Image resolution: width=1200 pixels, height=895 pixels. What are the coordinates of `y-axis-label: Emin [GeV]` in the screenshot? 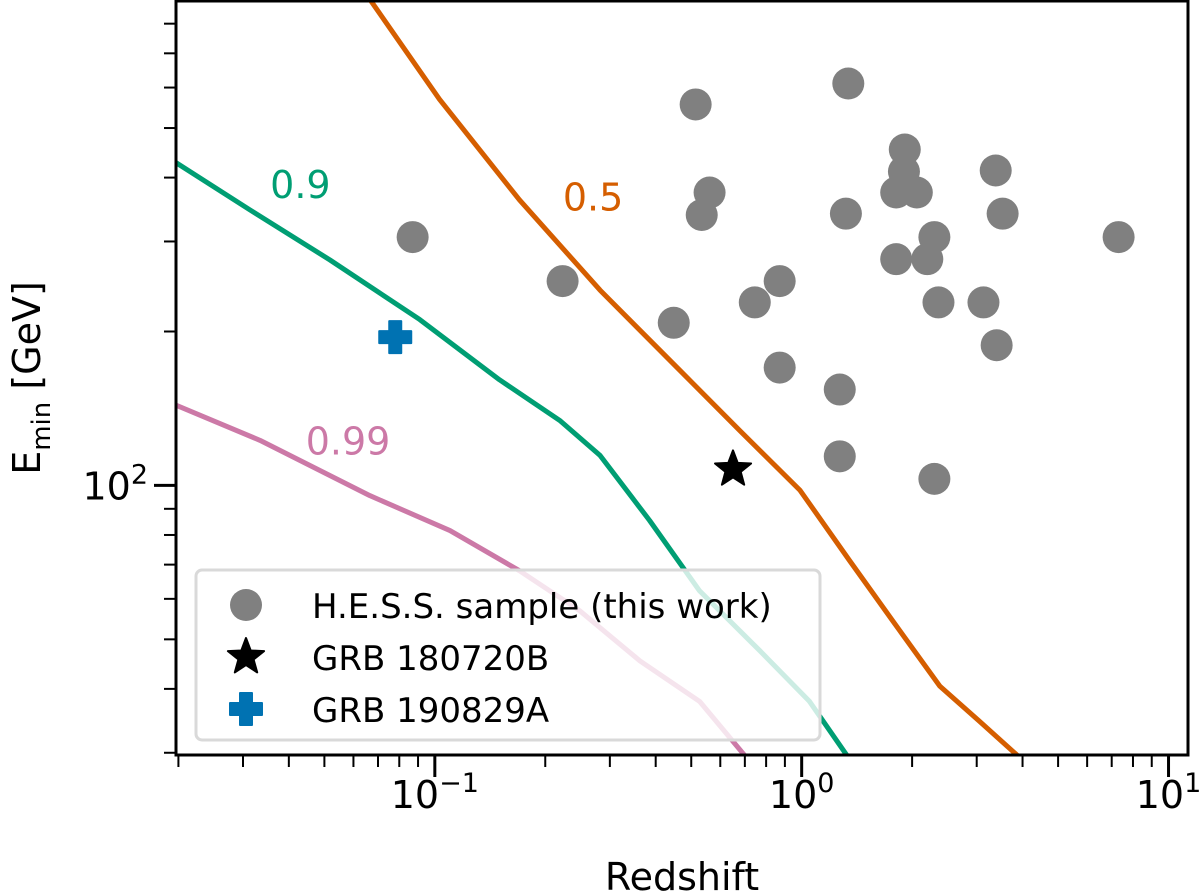 It's located at (31, 378).